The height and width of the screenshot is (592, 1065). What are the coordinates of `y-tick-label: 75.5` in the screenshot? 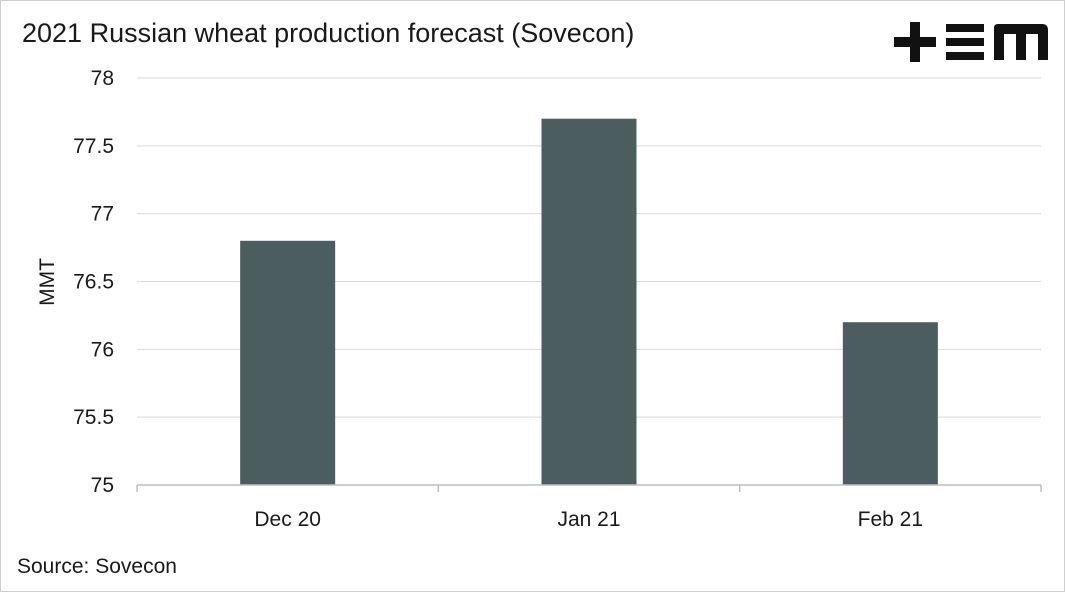 It's located at (93, 417).